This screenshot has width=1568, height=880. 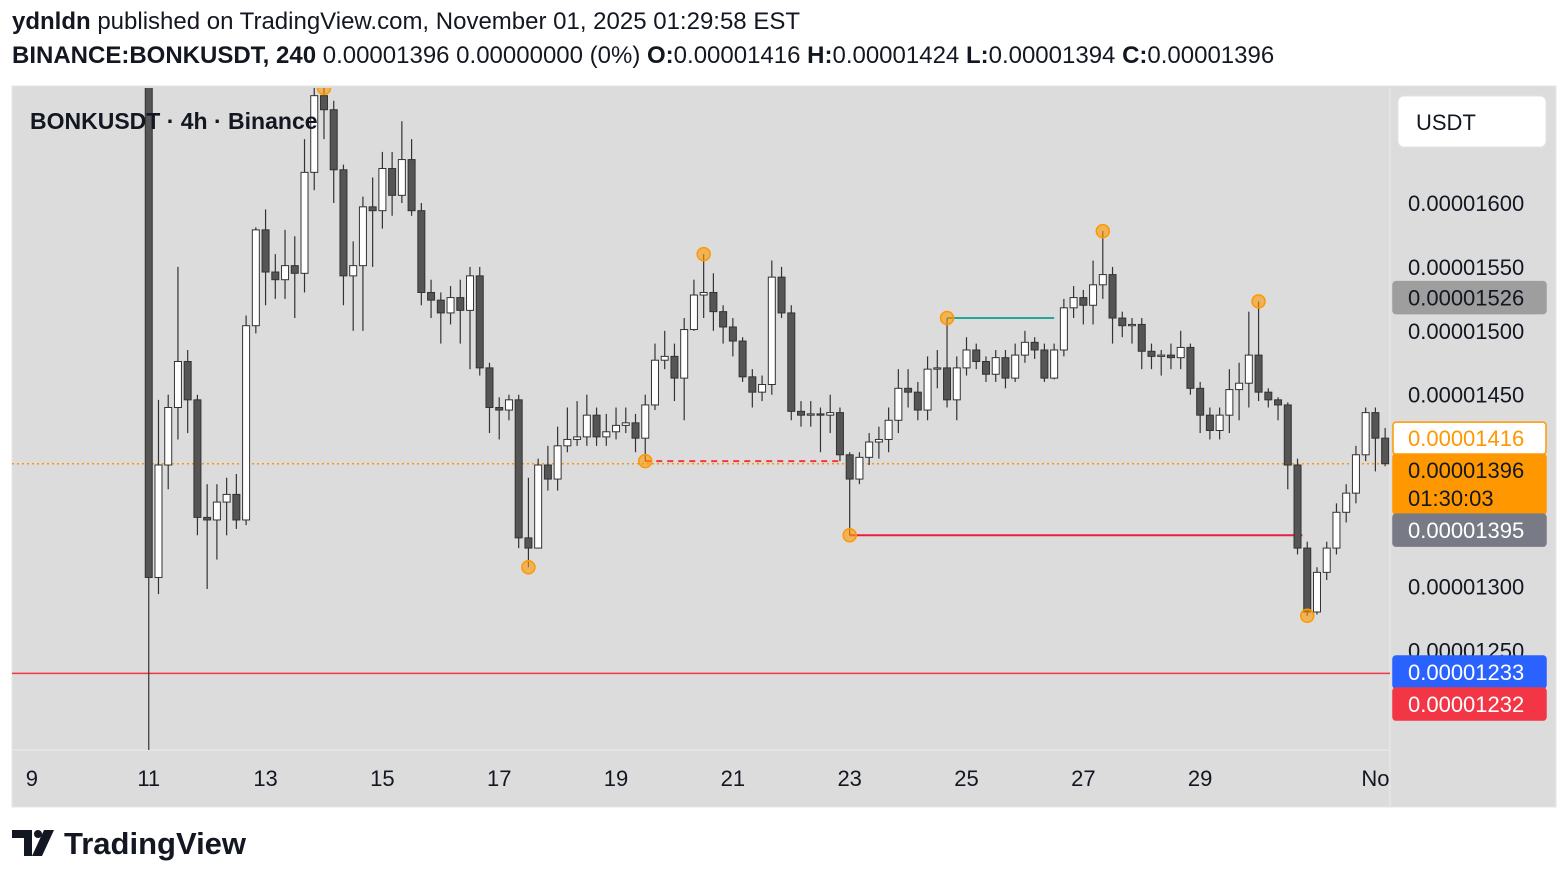 I want to click on ohlc-key: L:, so click(x=977, y=55).